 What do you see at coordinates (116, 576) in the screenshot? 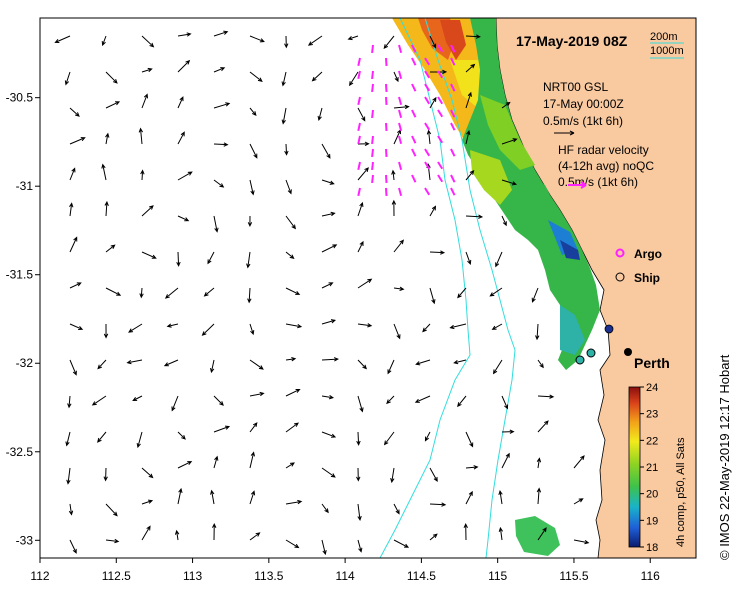
I see `lon-tick-label: 112.5` at bounding box center [116, 576].